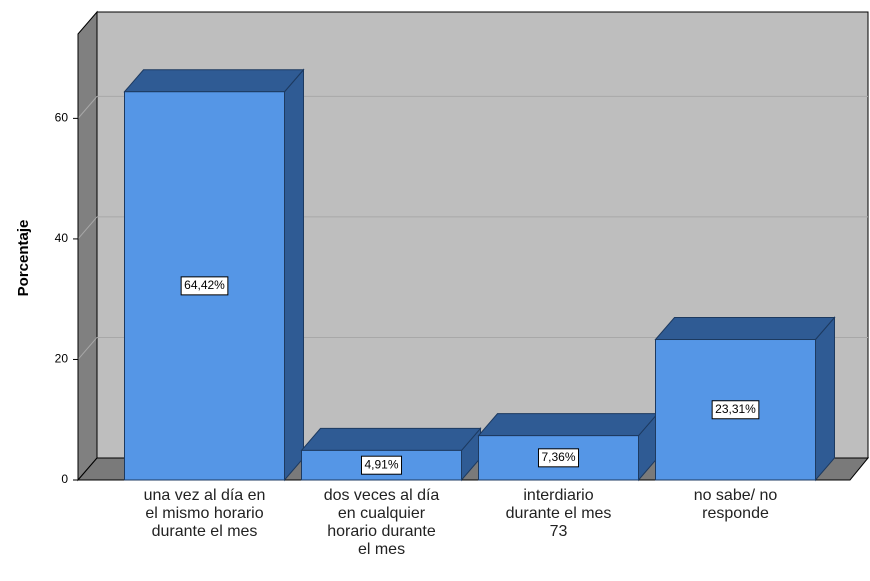 The image size is (870, 581). I want to click on y-tick-label: 0, so click(64, 479).